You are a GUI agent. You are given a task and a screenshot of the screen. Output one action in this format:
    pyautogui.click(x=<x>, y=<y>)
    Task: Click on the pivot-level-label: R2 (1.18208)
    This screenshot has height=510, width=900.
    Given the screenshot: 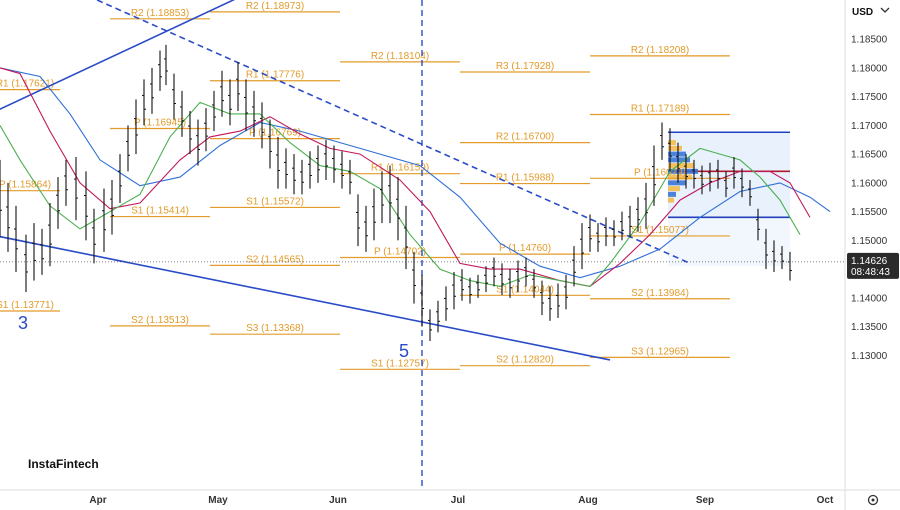 What is the action you would take?
    pyautogui.click(x=660, y=50)
    